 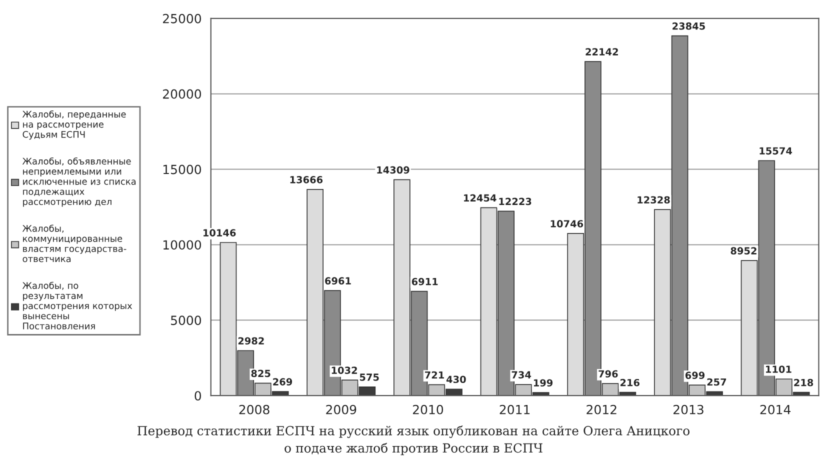 I want to click on data-label: 721, so click(x=434, y=375).